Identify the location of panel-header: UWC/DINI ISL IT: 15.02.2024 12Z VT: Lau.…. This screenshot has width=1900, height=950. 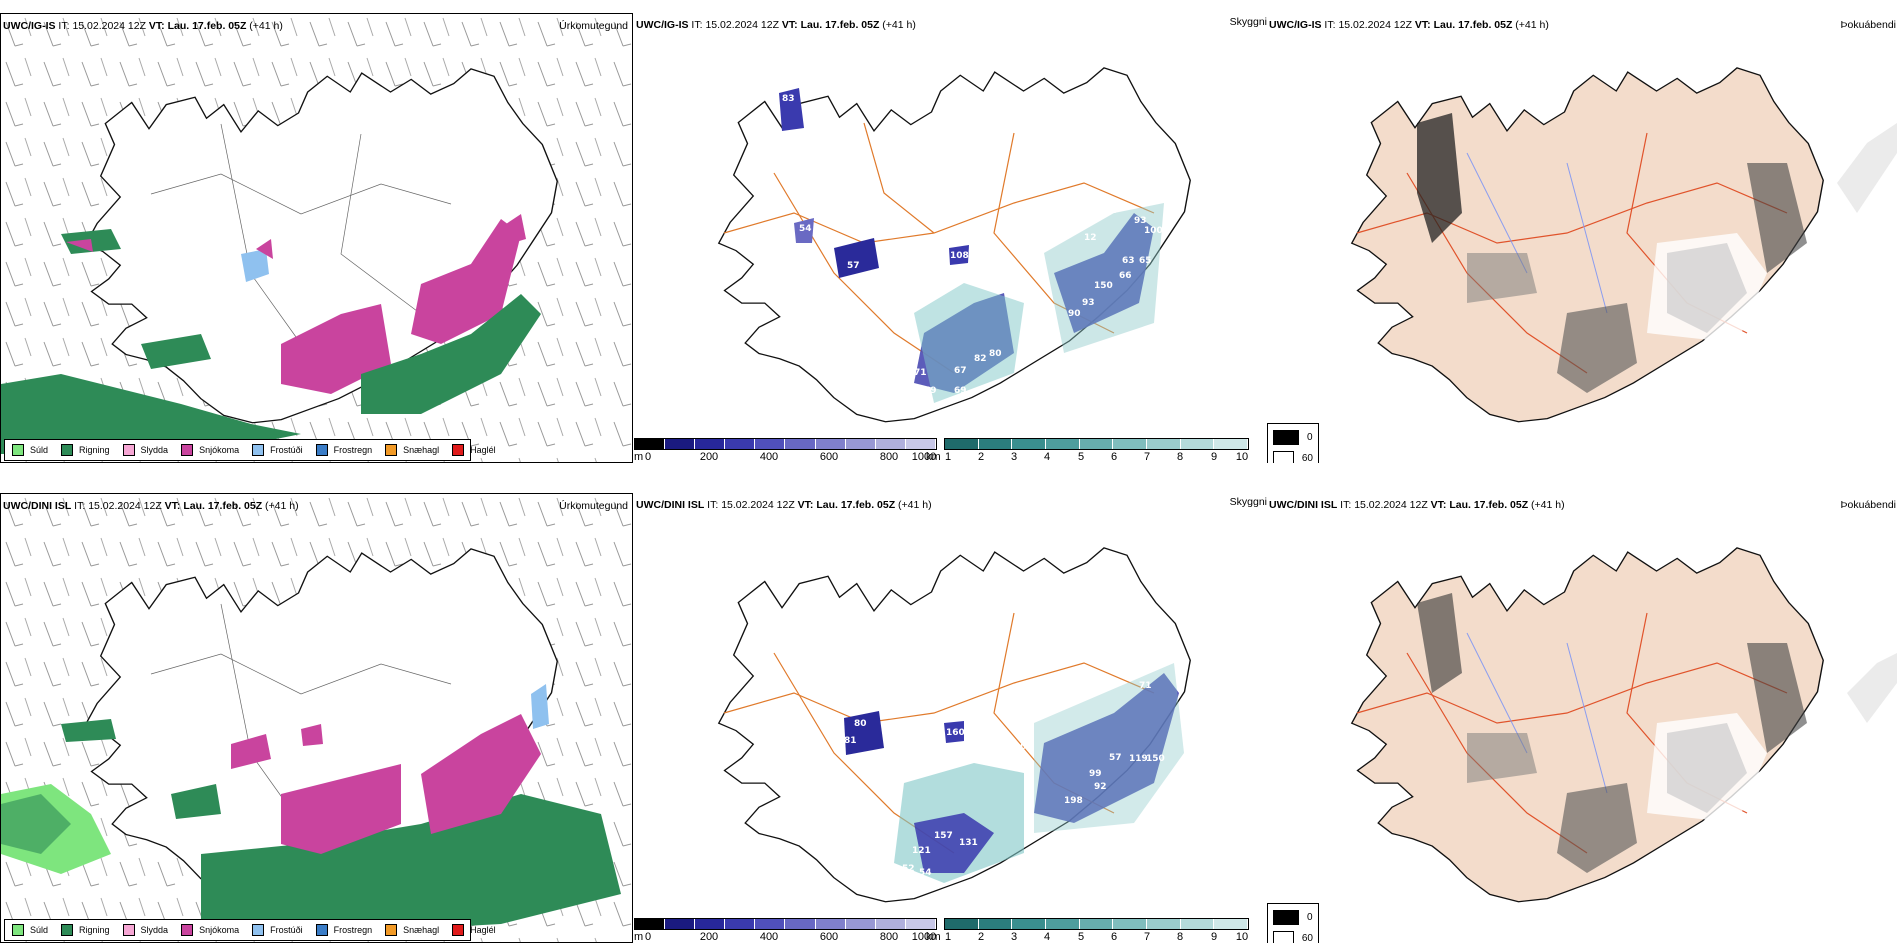
(151, 506).